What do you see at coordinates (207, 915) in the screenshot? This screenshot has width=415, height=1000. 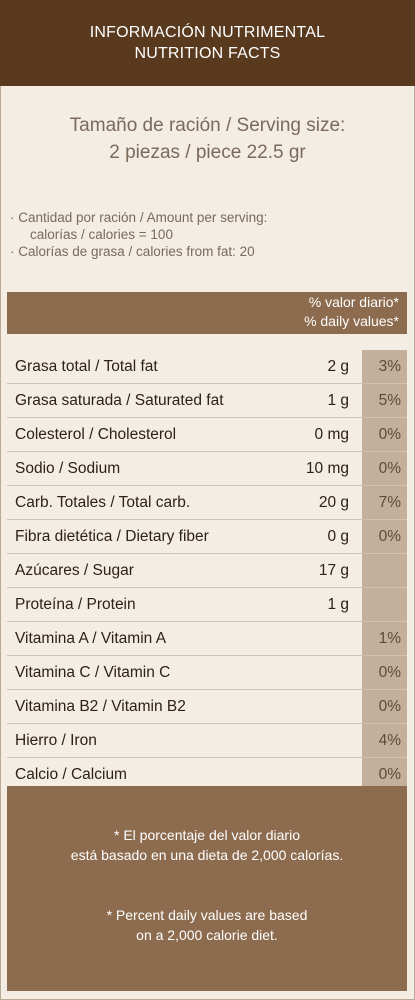 I see `footnote-en-line1: * Percent daily values are based` at bounding box center [207, 915].